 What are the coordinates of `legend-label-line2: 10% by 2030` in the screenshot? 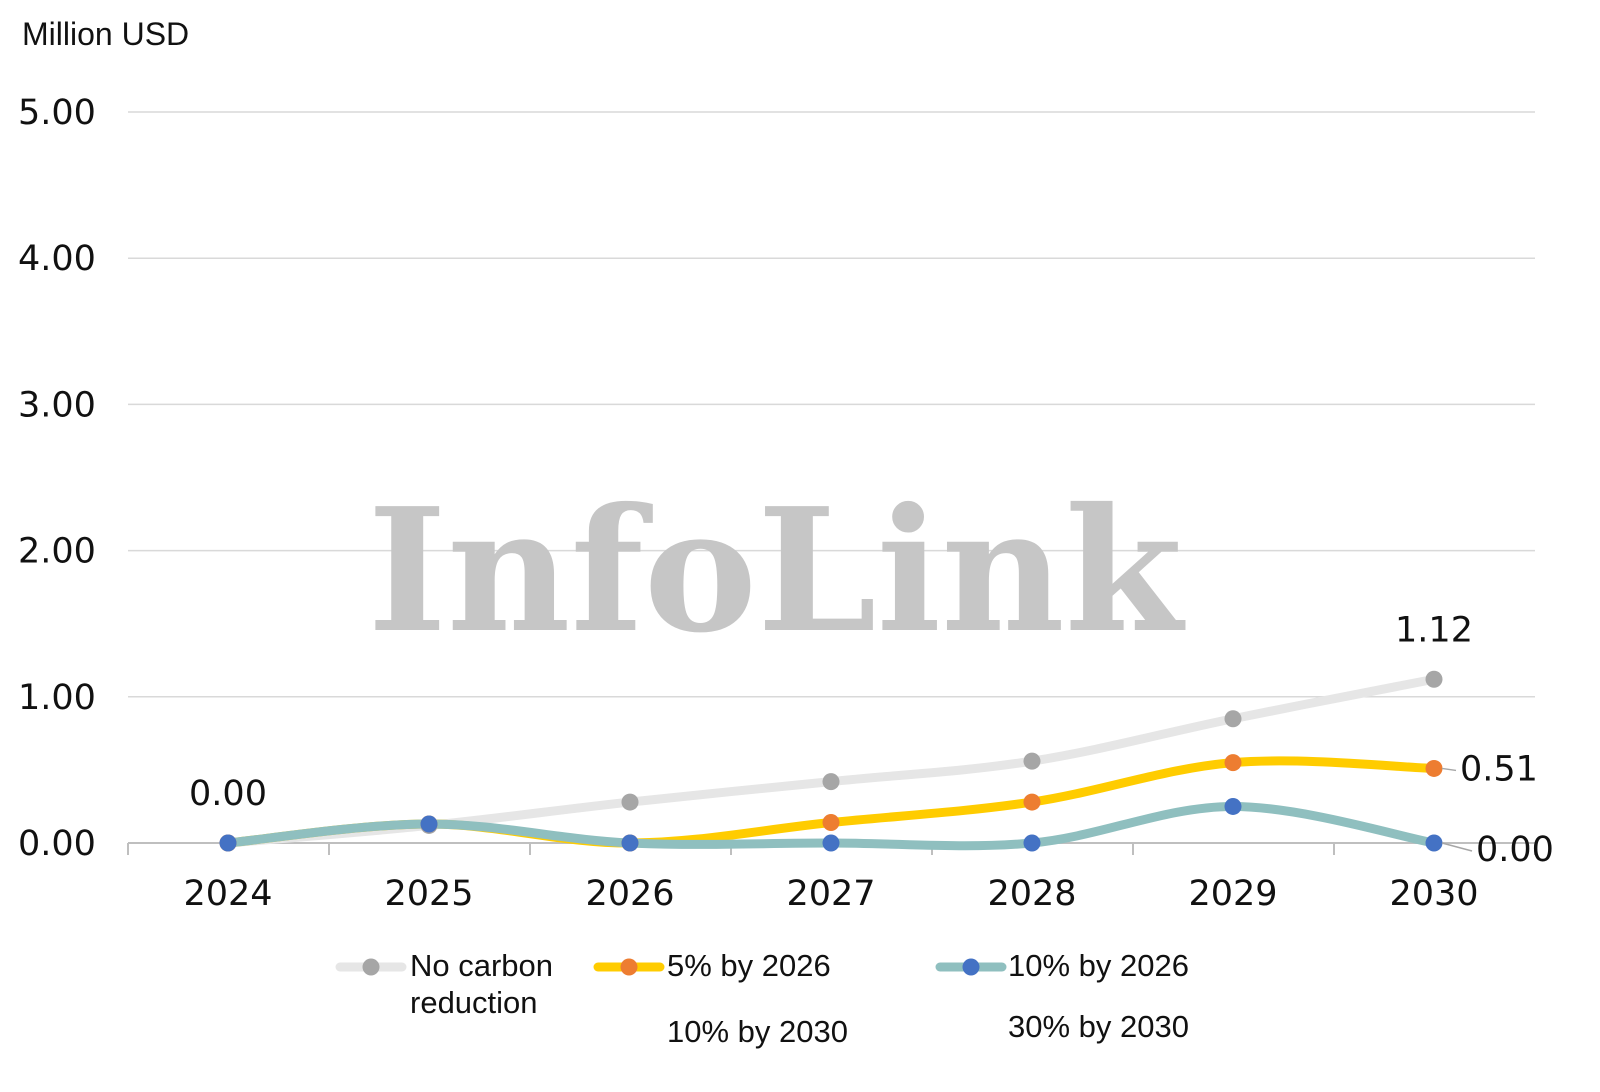 It's located at (757, 1031).